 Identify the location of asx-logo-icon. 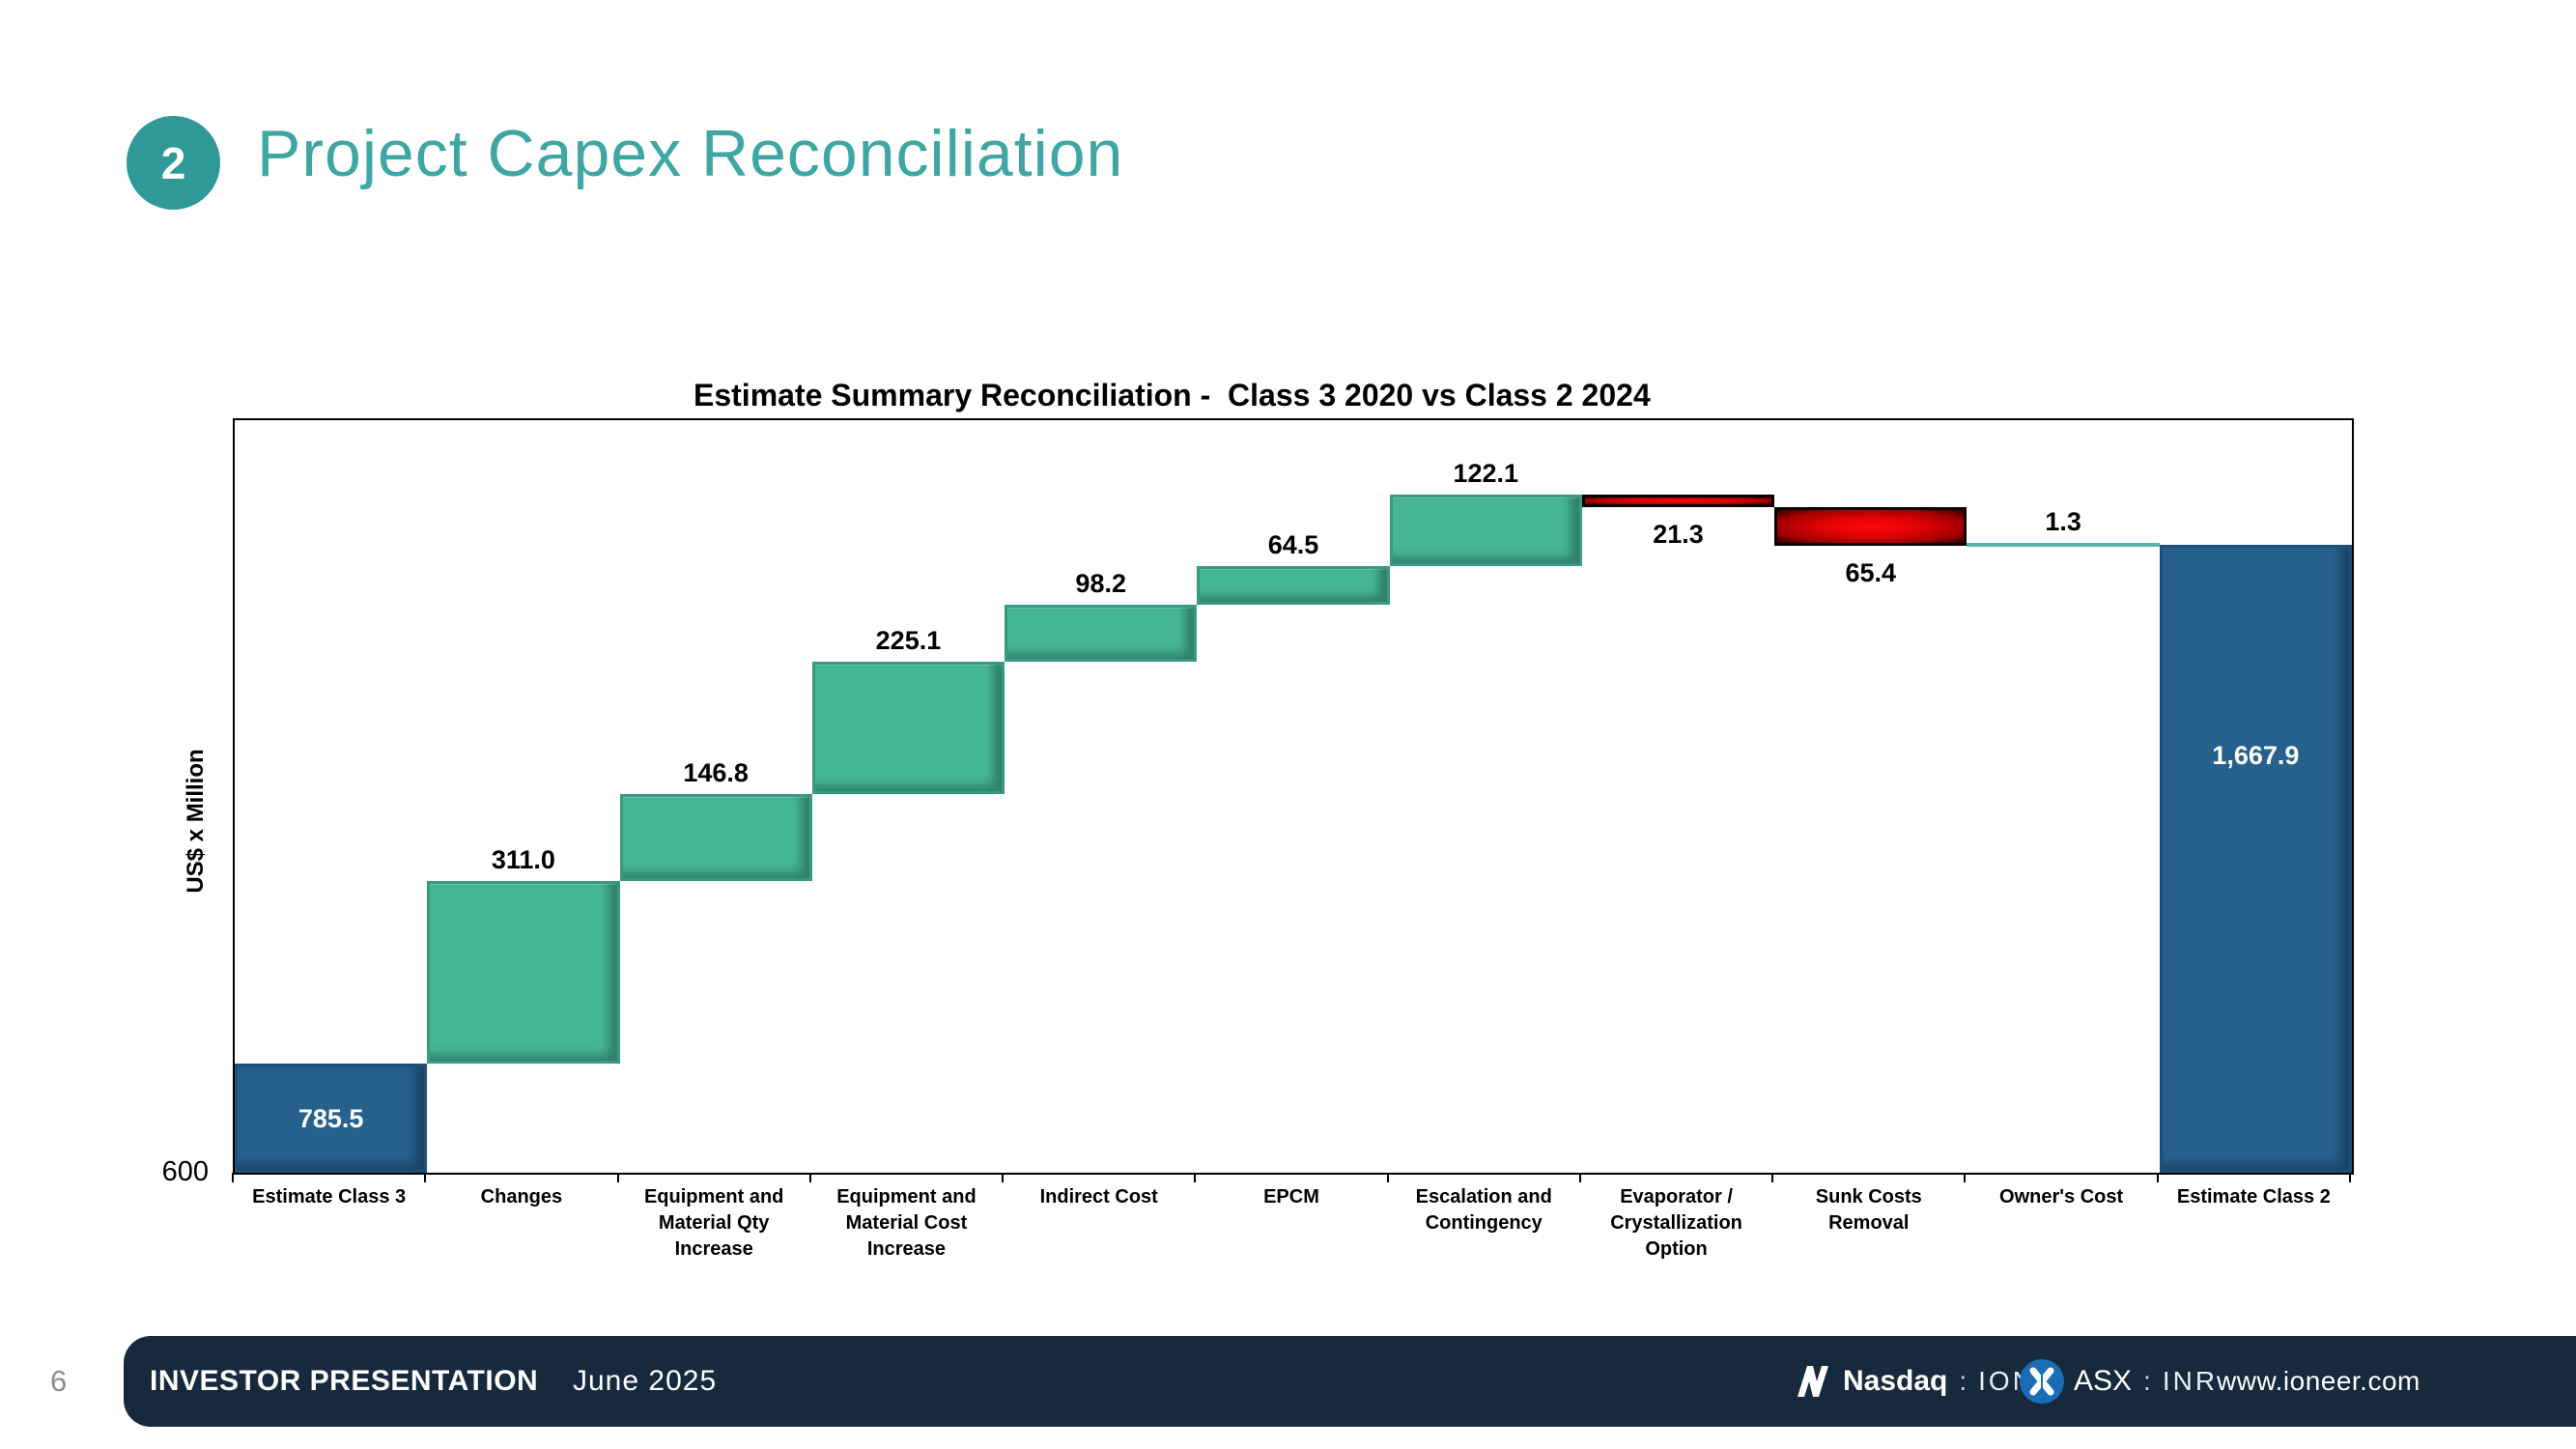
(2042, 1381).